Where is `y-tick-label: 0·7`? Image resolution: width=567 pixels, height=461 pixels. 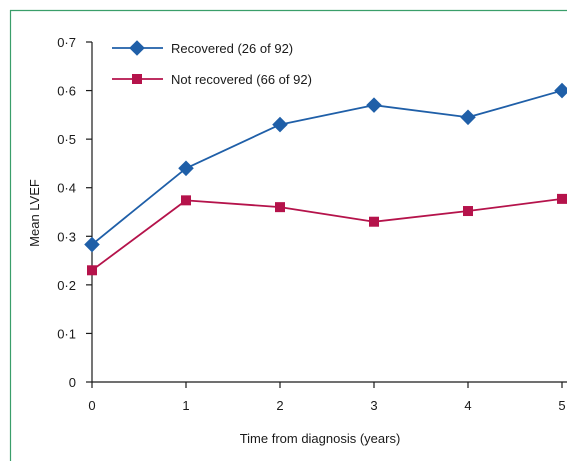
y-tick-label: 0·7 is located at coordinates (66, 42).